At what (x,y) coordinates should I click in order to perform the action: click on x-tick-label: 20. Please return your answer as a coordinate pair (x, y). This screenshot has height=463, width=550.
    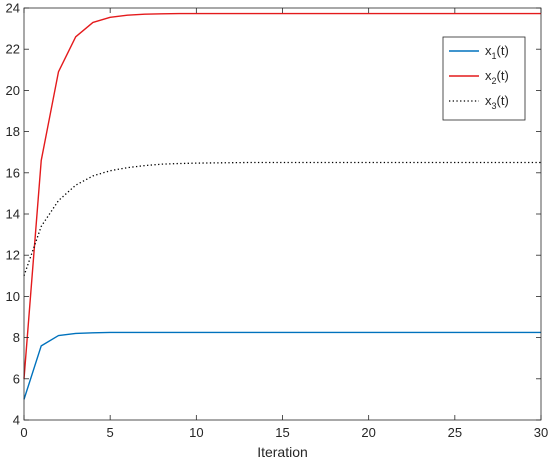
    Looking at the image, I should click on (368, 432).